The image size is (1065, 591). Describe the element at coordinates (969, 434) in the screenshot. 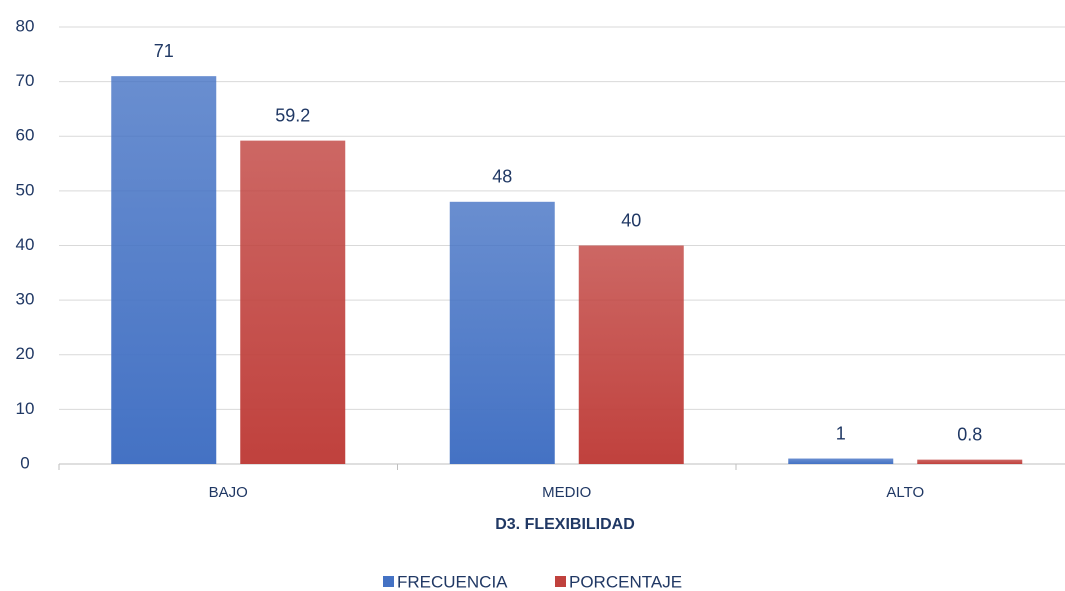

I see `data-label: 0.8` at that location.